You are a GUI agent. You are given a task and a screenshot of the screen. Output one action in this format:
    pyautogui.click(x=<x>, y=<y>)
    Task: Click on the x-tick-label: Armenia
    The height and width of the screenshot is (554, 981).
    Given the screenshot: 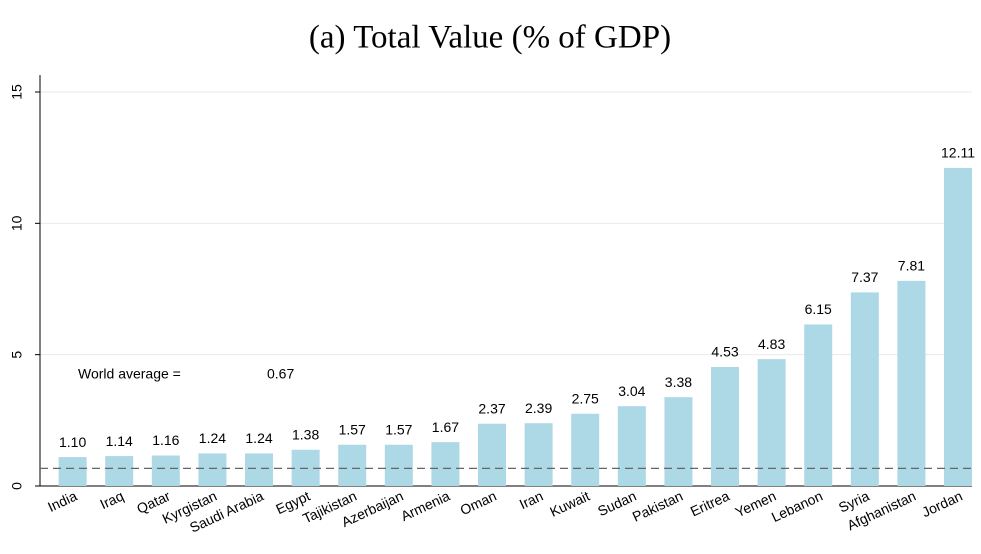 What is the action you would take?
    pyautogui.click(x=425, y=505)
    